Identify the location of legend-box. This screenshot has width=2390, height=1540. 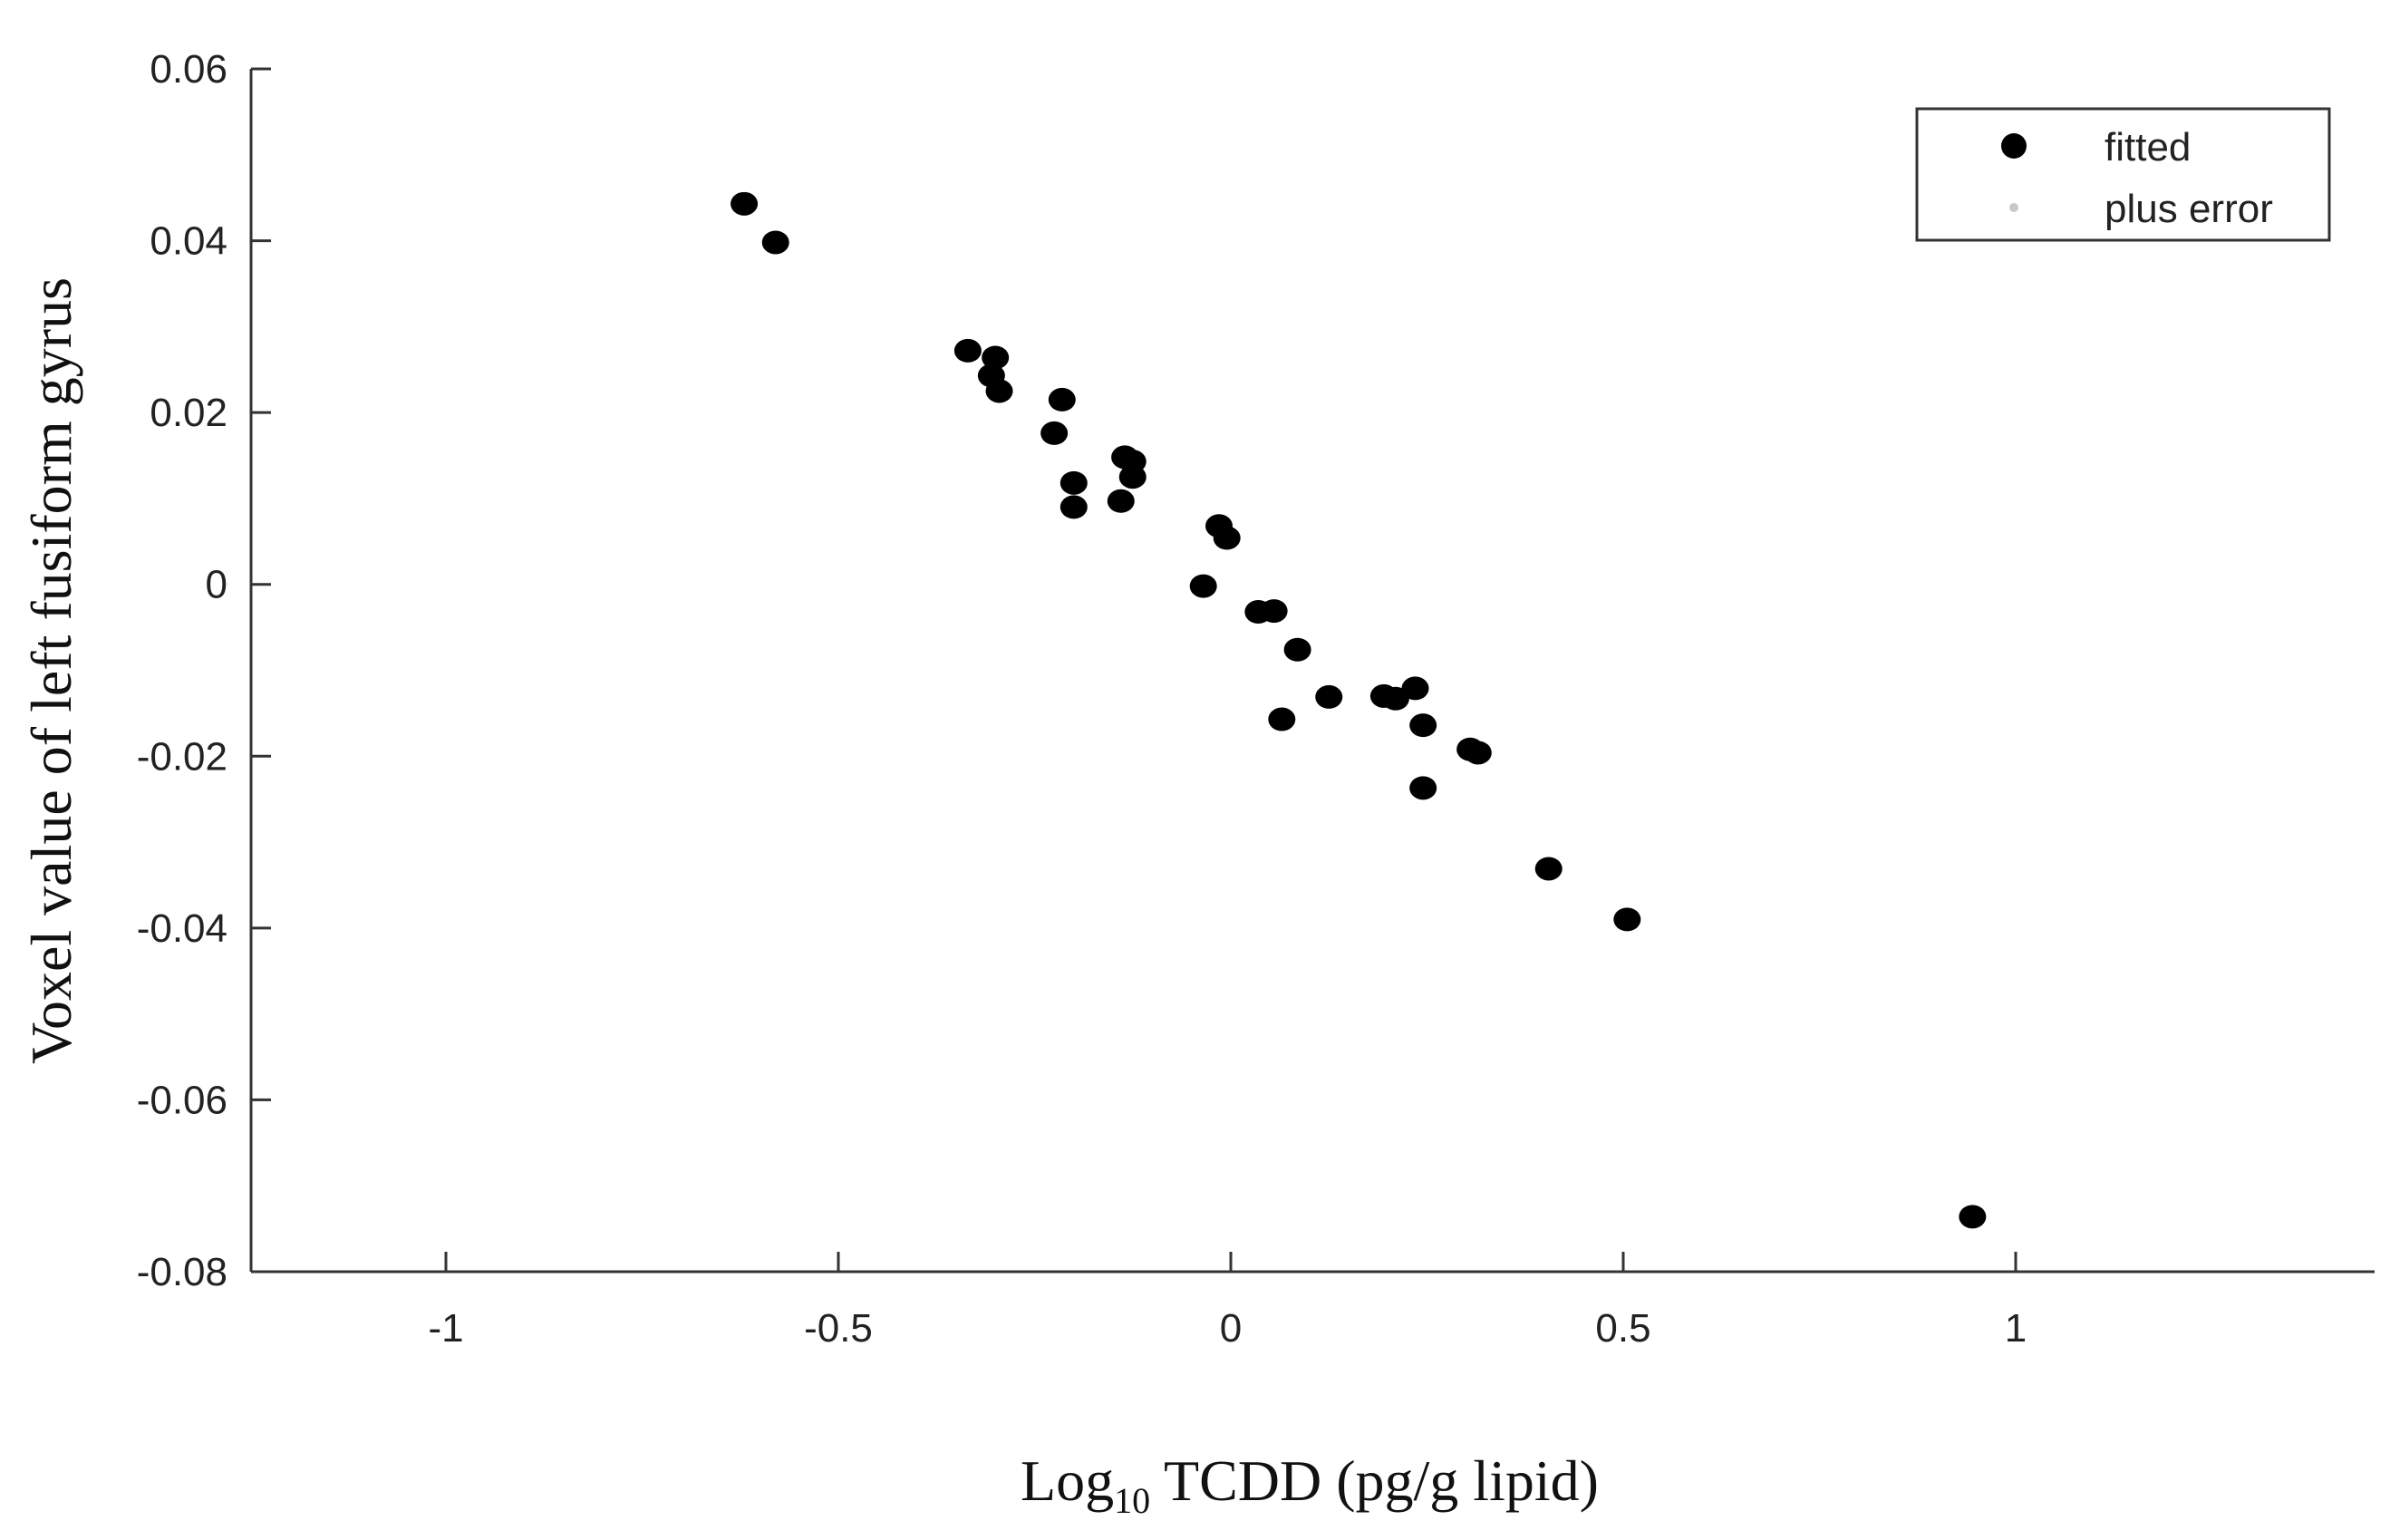
(2123, 174).